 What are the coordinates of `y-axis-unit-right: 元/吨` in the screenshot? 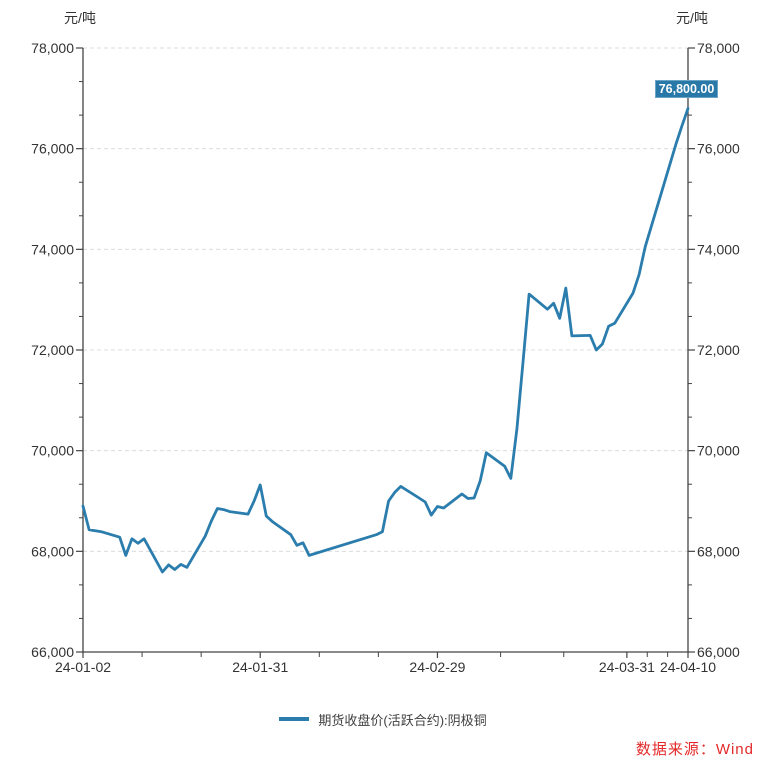 It's located at (692, 18).